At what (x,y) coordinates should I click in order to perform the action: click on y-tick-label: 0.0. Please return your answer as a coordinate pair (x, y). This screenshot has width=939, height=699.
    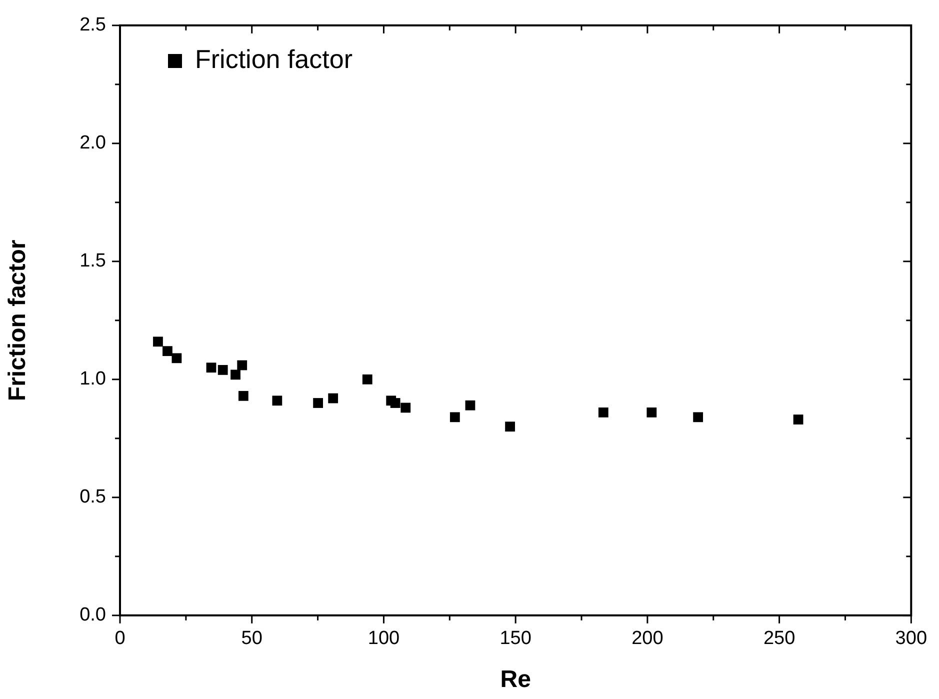
    Looking at the image, I should click on (93, 615).